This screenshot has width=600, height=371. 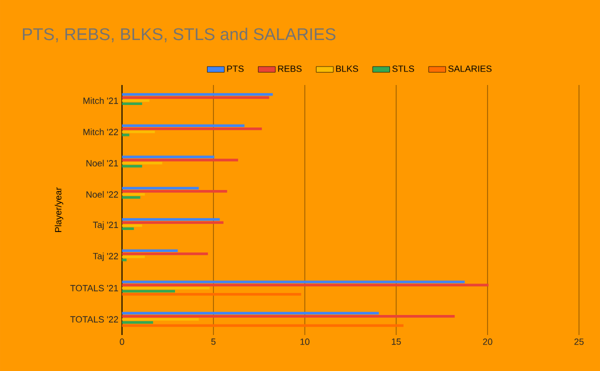 I want to click on legend-label: SALARIES, so click(x=470, y=69).